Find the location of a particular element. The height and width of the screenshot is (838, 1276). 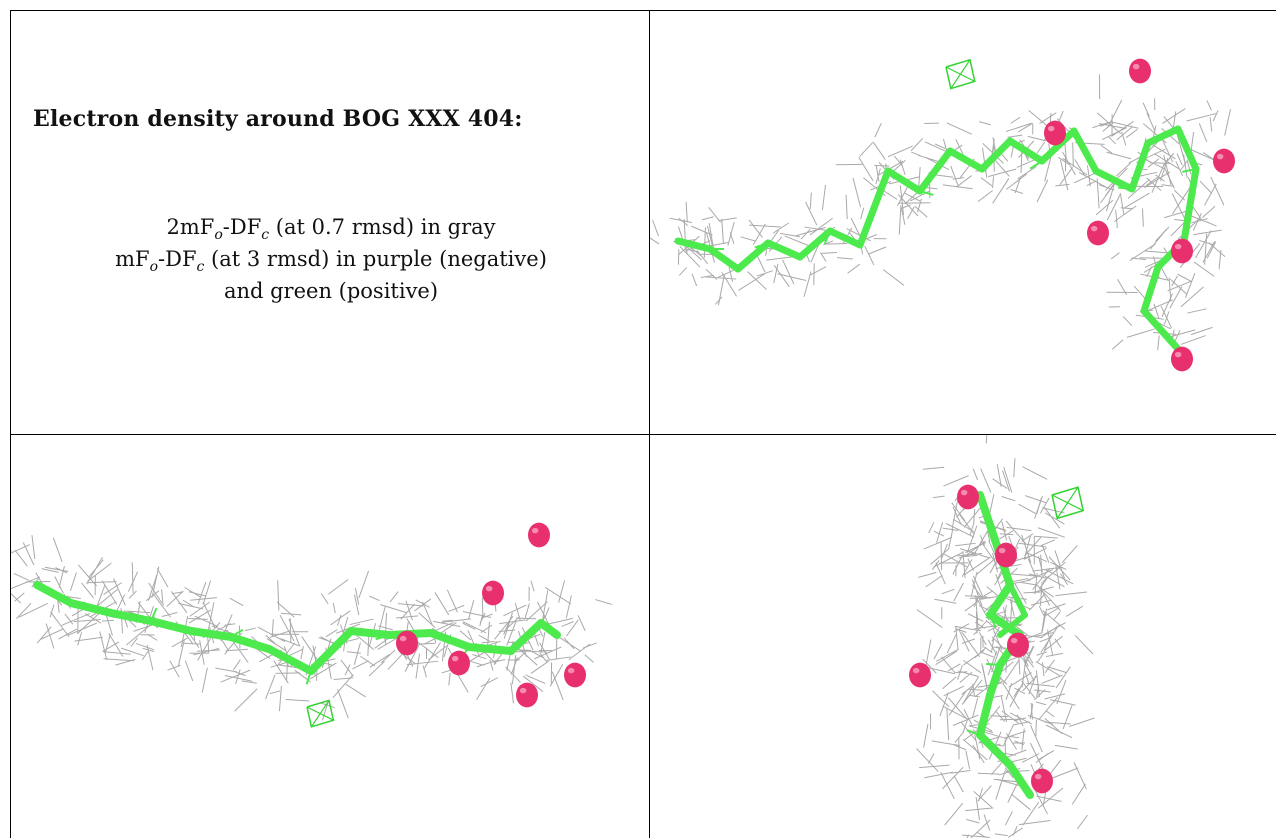

hydrogen-stub is located at coordinates (761, 245).